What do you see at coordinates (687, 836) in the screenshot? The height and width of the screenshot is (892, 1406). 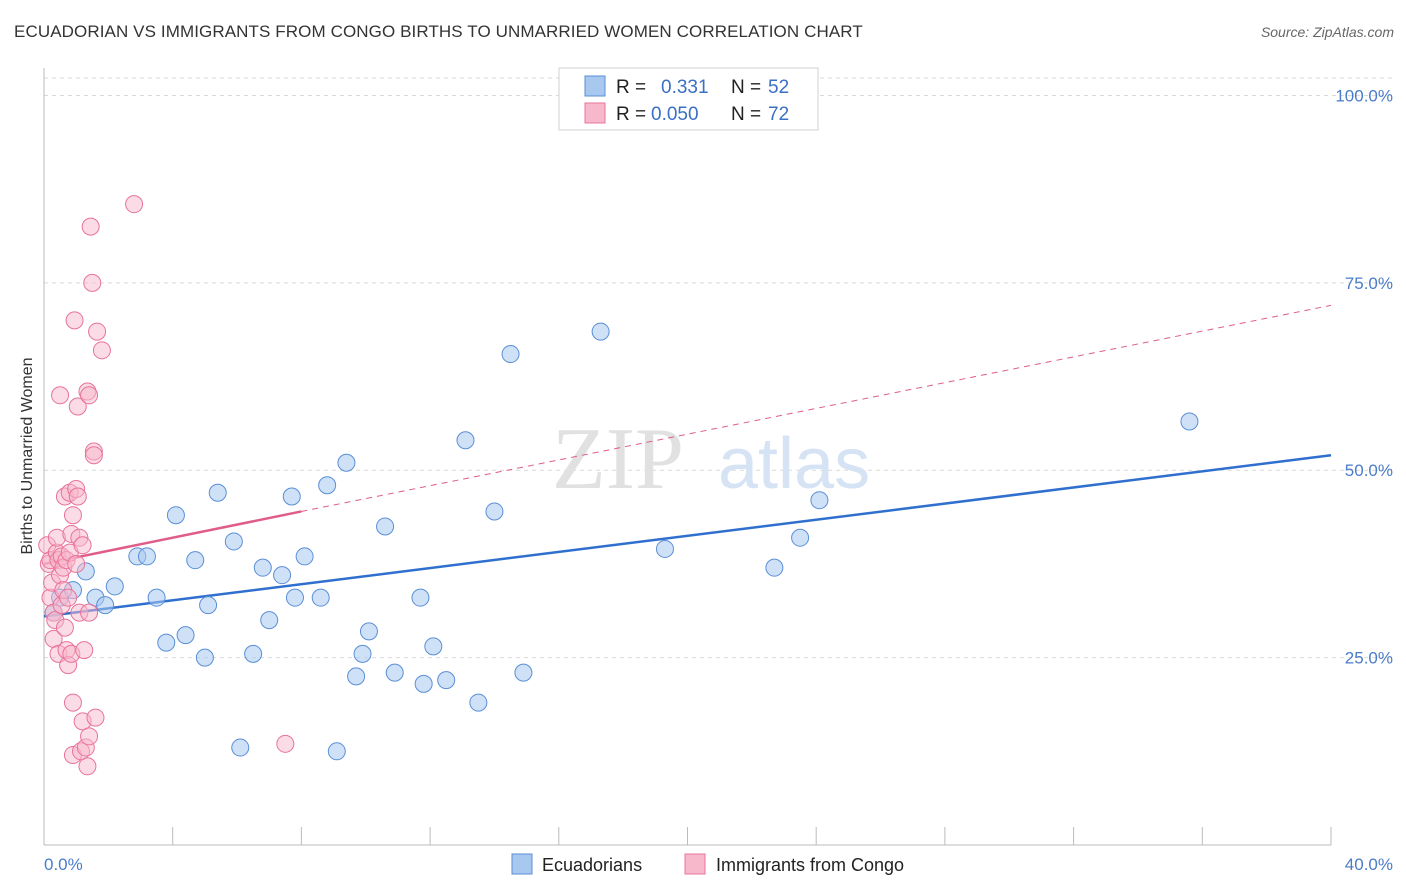 I see `x-ticks` at bounding box center [687, 836].